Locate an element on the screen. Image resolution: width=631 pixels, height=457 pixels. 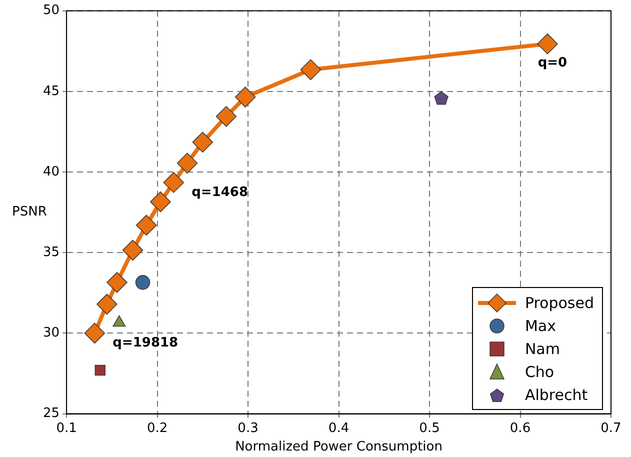
legend-label: Cho is located at coordinates (539, 371).